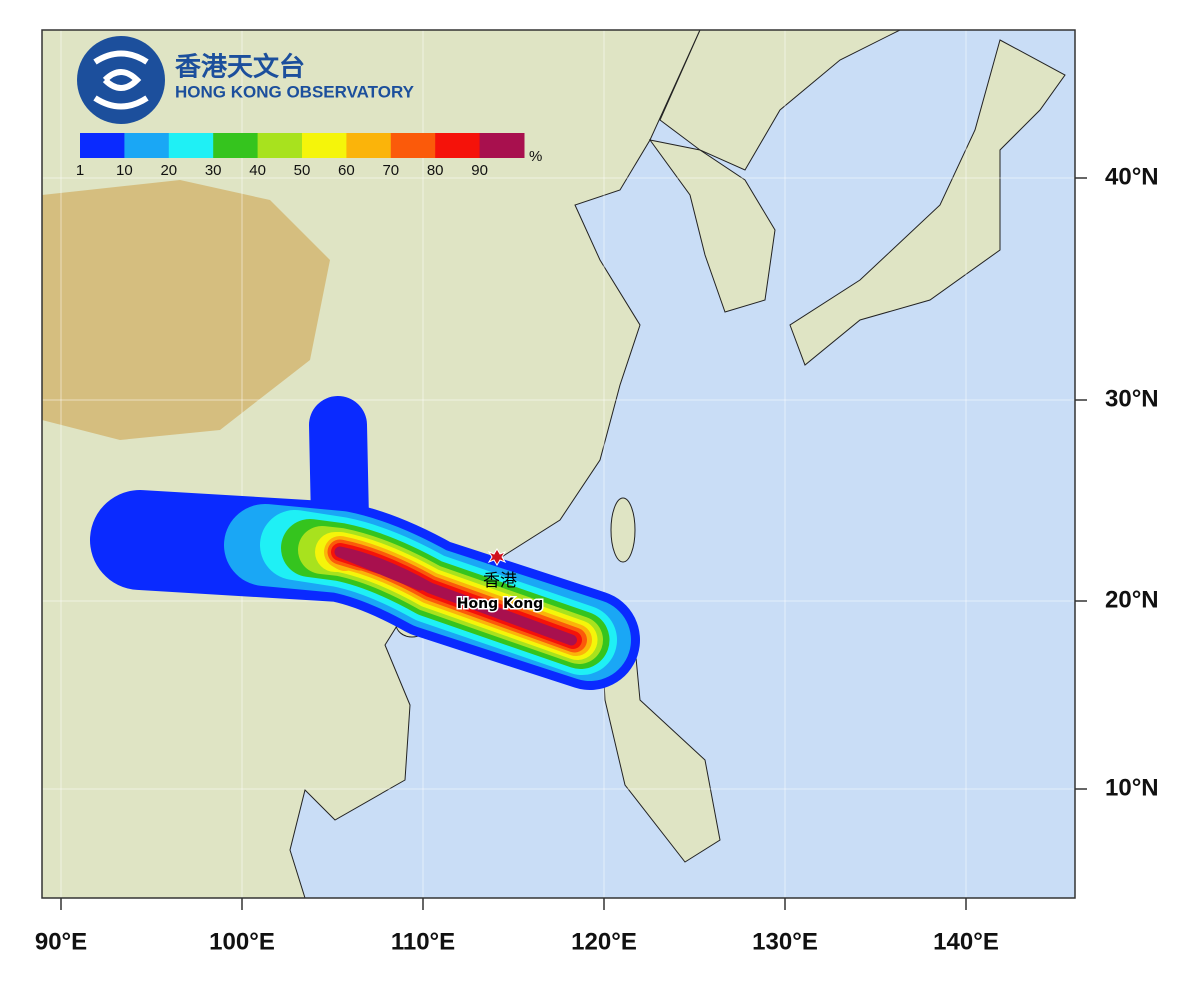 This screenshot has width=1200, height=984. Describe the element at coordinates (1132, 787) in the screenshot. I see `lat-label: 10°N` at that location.